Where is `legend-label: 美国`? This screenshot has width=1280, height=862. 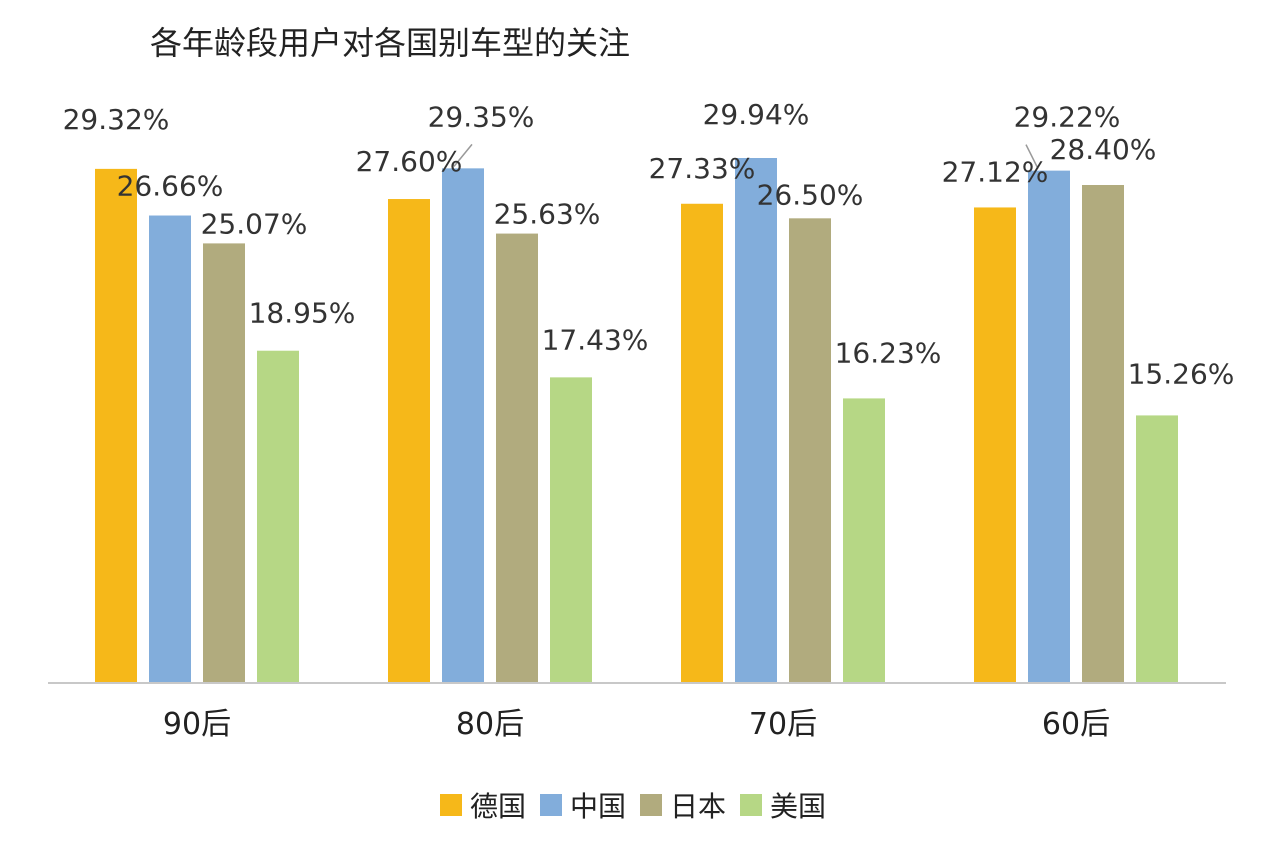
legend-label: 美国 is located at coordinates (798, 806).